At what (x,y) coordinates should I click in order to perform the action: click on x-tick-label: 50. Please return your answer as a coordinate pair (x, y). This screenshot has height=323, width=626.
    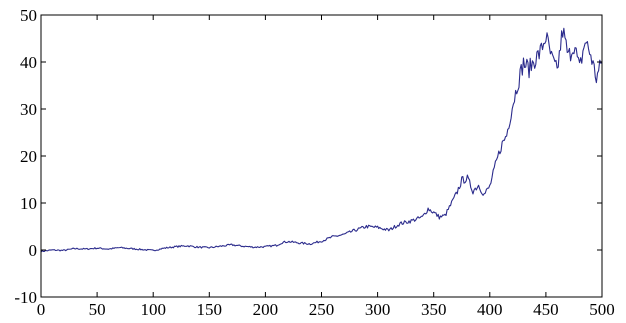
    Looking at the image, I should click on (97, 309).